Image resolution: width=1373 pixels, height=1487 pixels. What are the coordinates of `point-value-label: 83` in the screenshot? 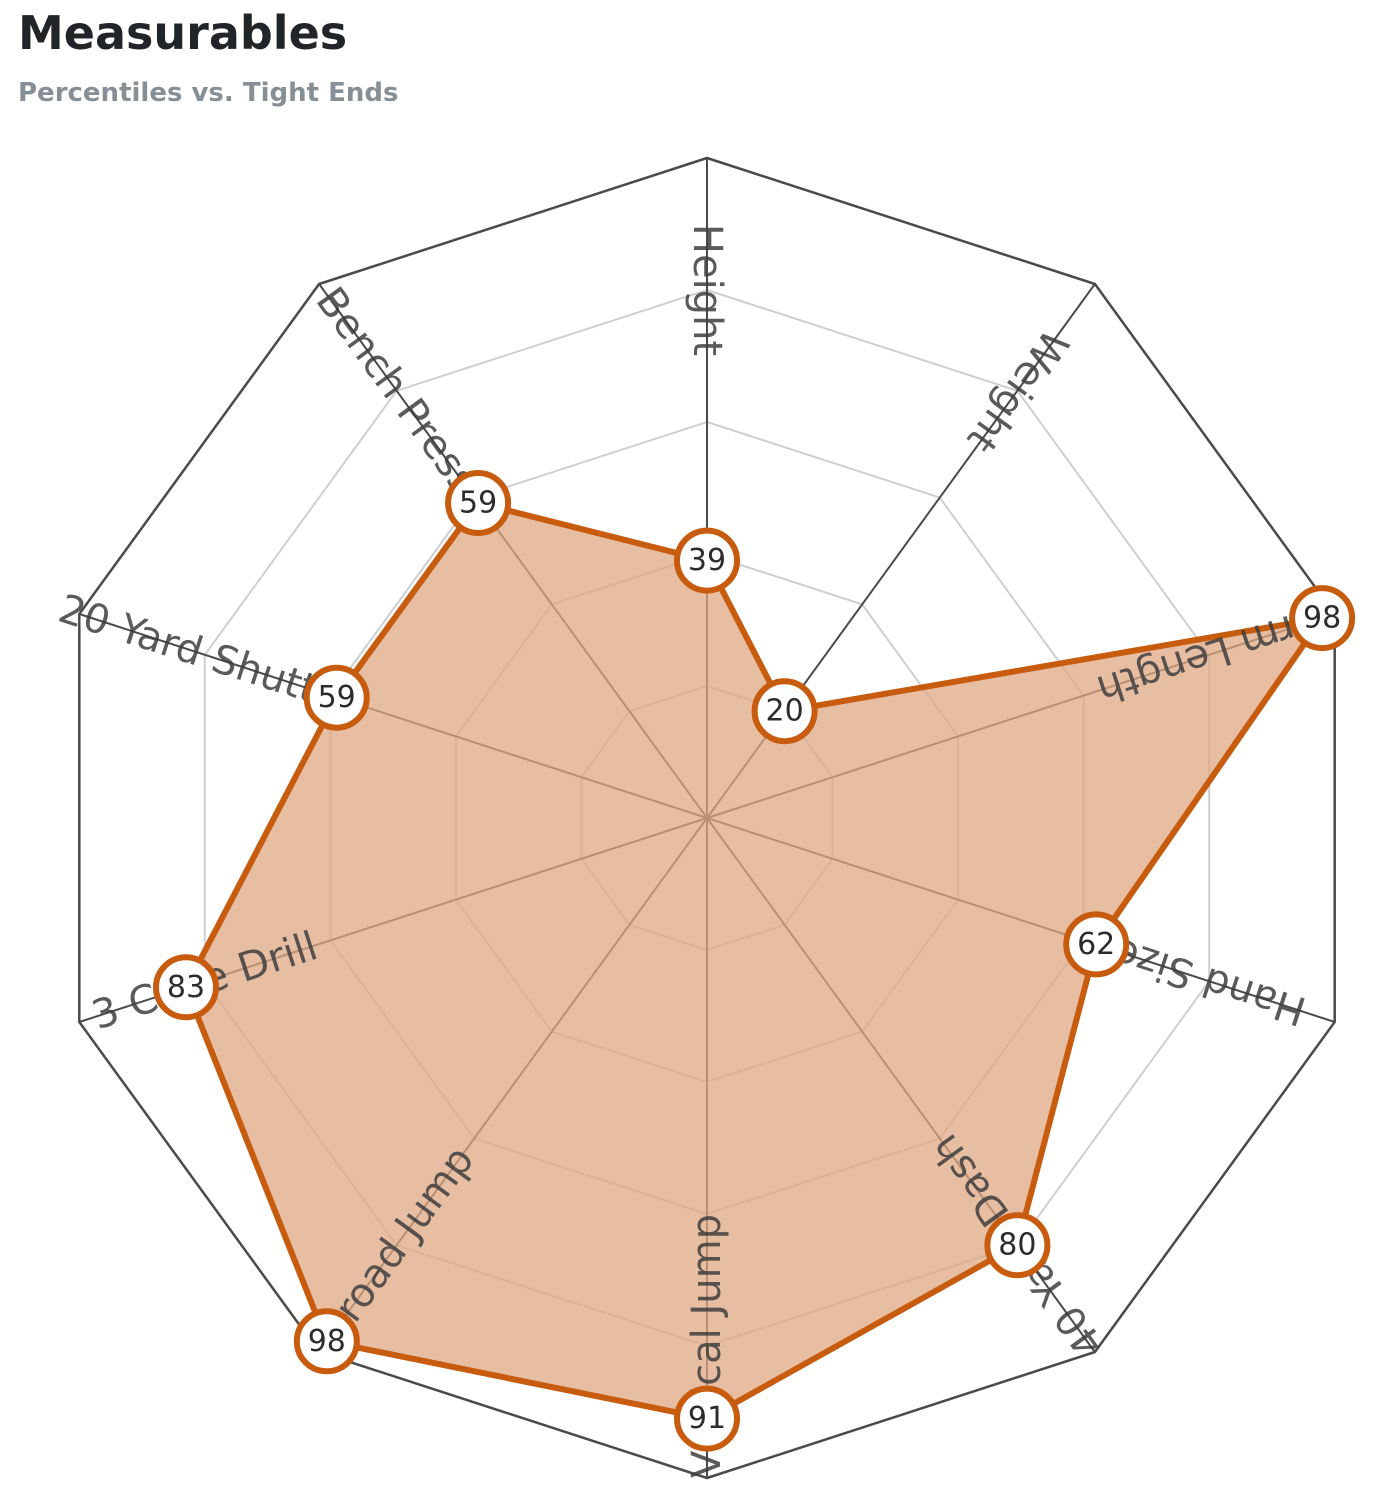 It's located at (186, 987).